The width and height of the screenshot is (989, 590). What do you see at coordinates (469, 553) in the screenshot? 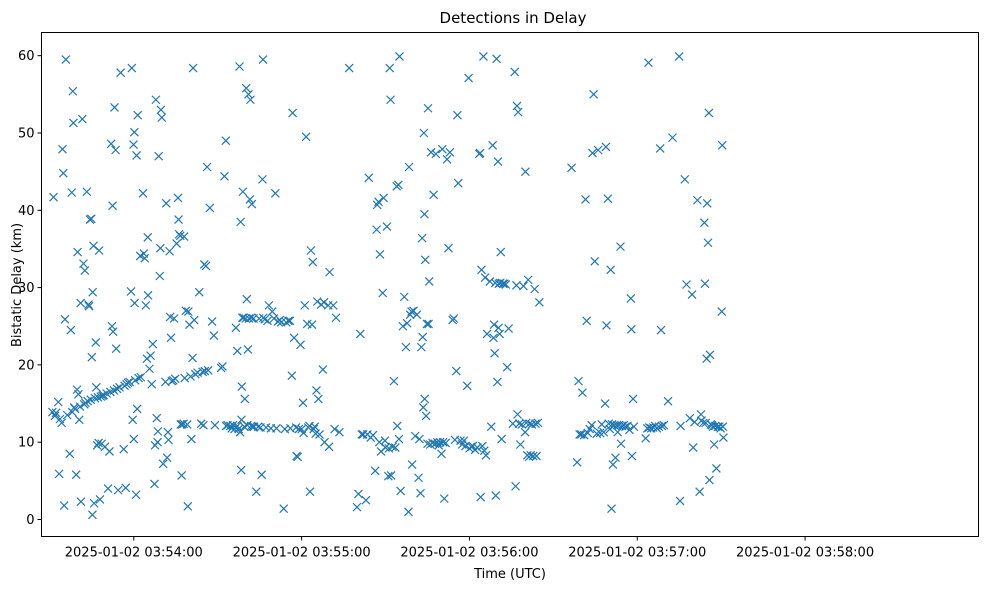
I see `x-tick-label: 2025-01-02 03:56:00` at bounding box center [469, 553].